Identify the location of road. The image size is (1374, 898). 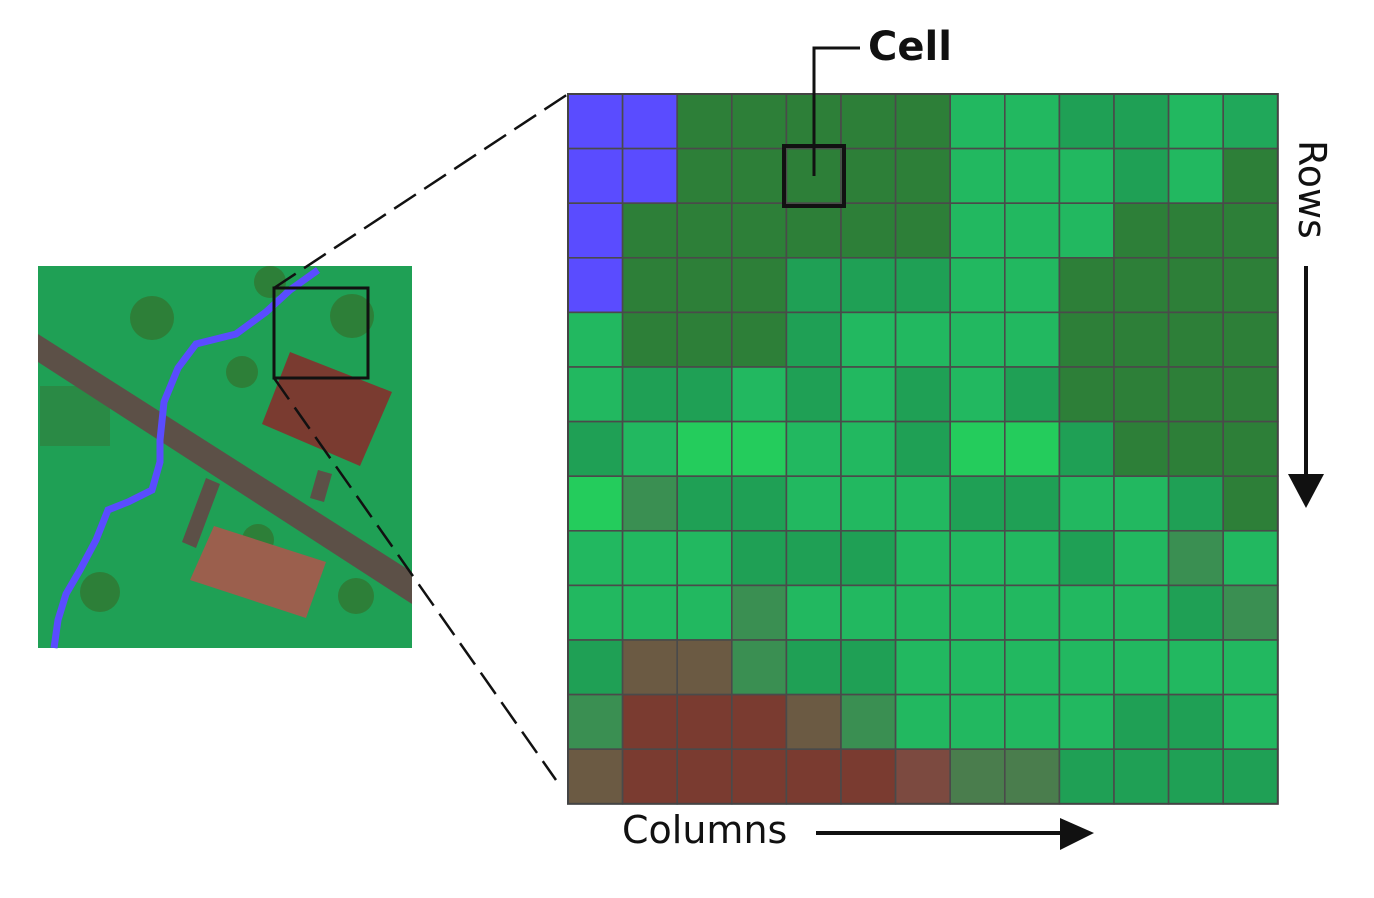
(225, 469).